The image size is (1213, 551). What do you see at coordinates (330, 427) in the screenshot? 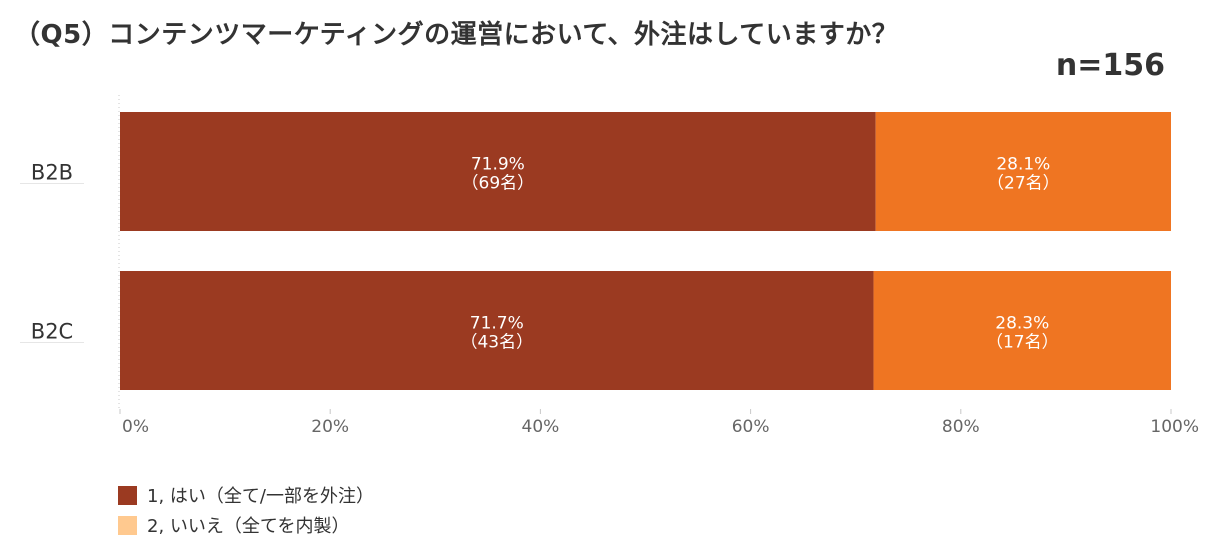
I see `x-tick-label: 20%` at bounding box center [330, 427].